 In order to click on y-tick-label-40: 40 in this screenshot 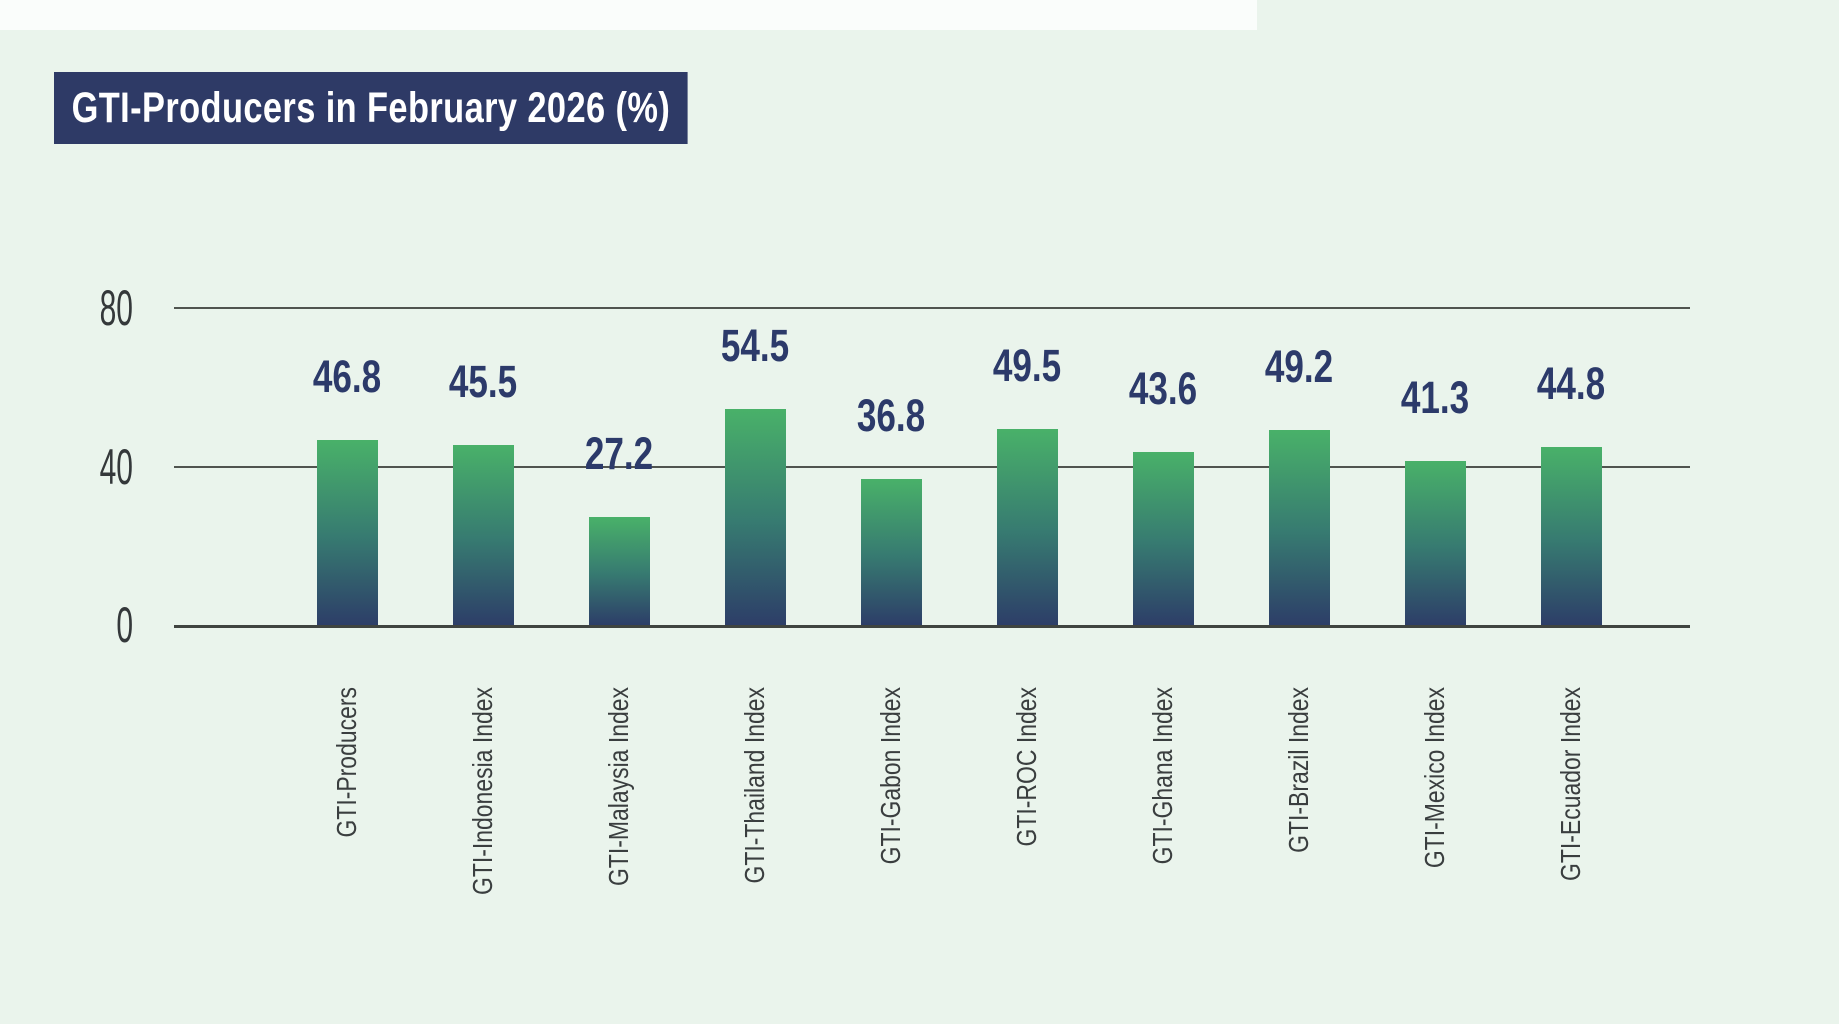, I will do `click(116, 466)`.